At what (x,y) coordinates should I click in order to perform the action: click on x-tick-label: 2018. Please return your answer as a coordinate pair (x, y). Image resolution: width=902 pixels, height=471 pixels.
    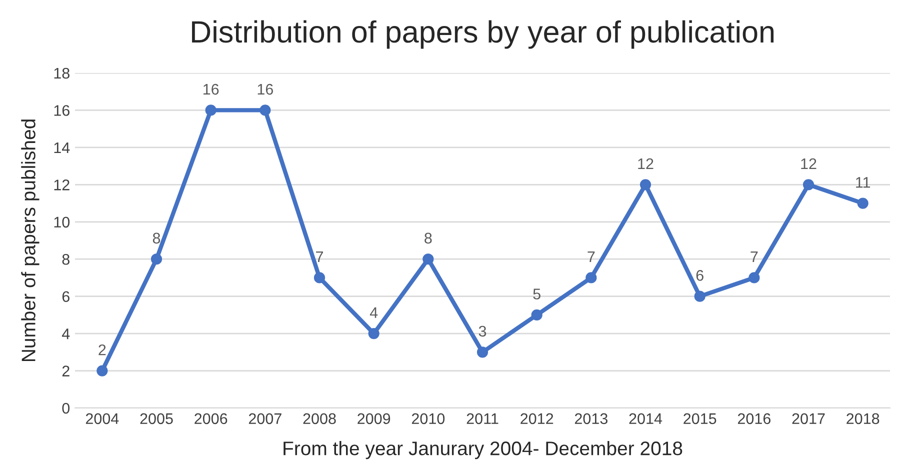
    Looking at the image, I should click on (863, 418).